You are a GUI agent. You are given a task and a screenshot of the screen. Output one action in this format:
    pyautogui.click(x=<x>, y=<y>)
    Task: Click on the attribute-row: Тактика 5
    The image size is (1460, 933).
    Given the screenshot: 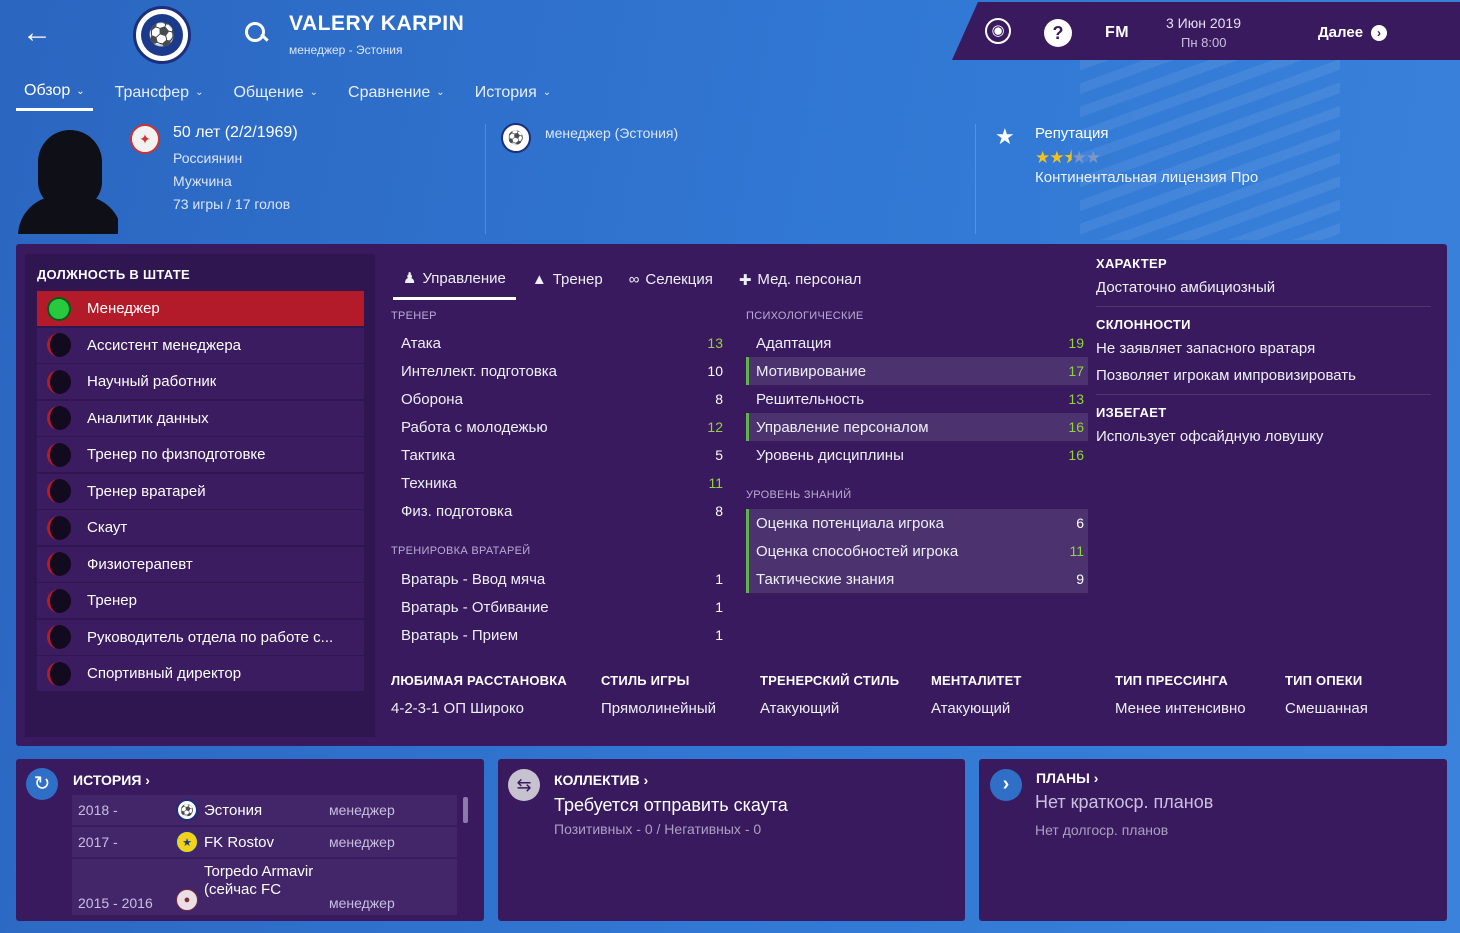 What is the action you would take?
    pyautogui.click(x=562, y=455)
    